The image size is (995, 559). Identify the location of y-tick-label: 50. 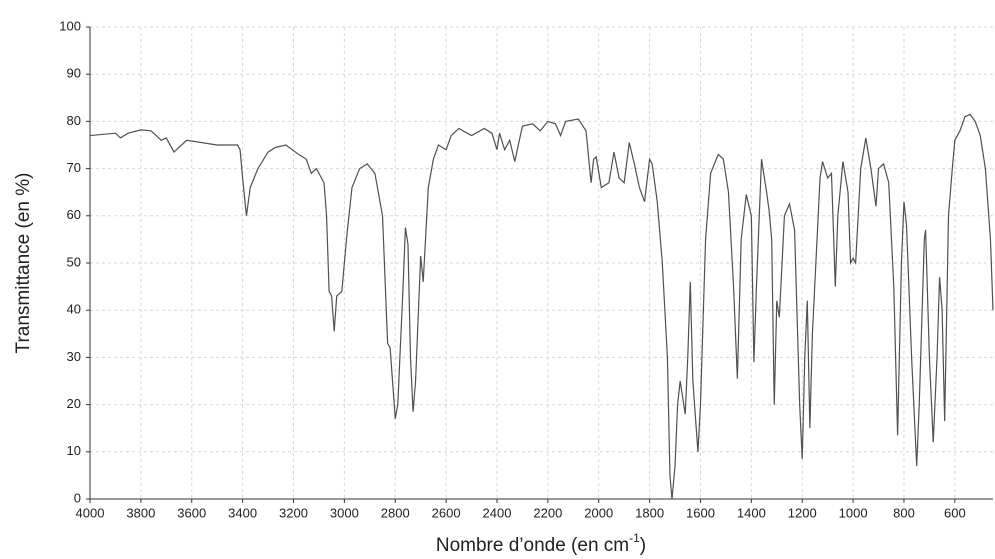
(74, 261).